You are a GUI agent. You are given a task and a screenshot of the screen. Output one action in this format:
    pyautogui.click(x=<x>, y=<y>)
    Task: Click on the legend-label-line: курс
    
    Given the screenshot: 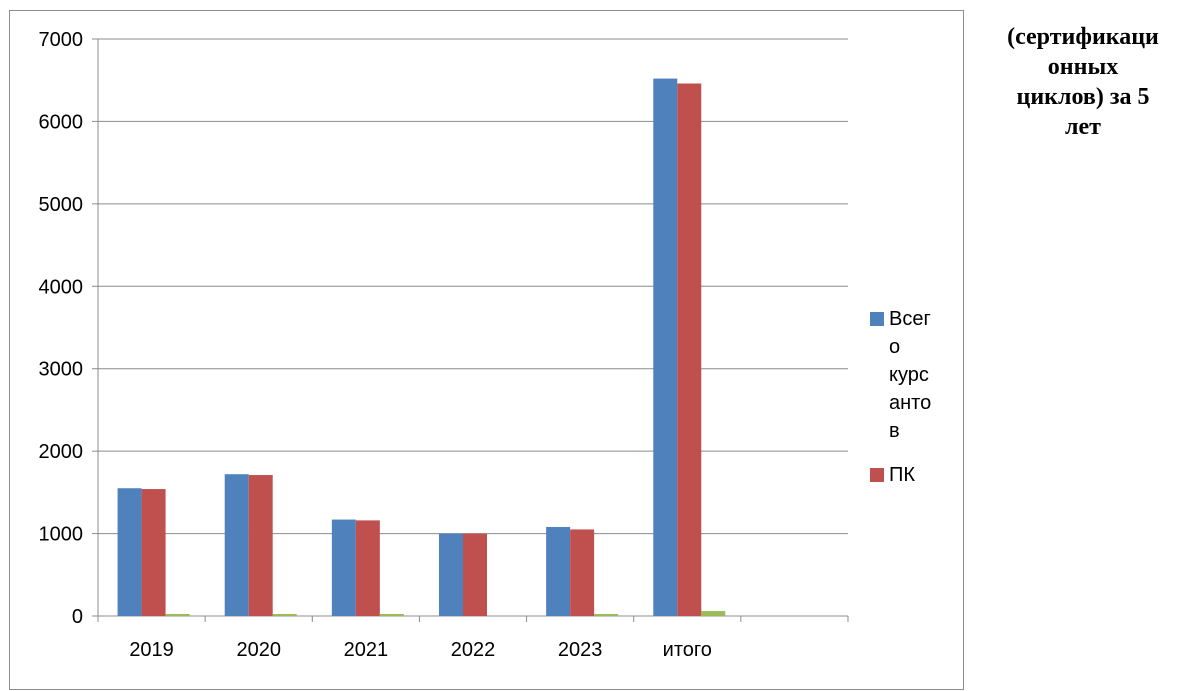 What is the action you would take?
    pyautogui.click(x=909, y=375)
    